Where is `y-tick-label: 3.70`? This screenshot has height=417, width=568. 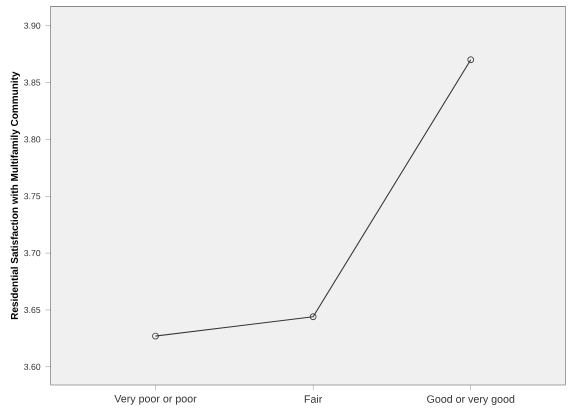 y-tick-label: 3.70 is located at coordinates (32, 253).